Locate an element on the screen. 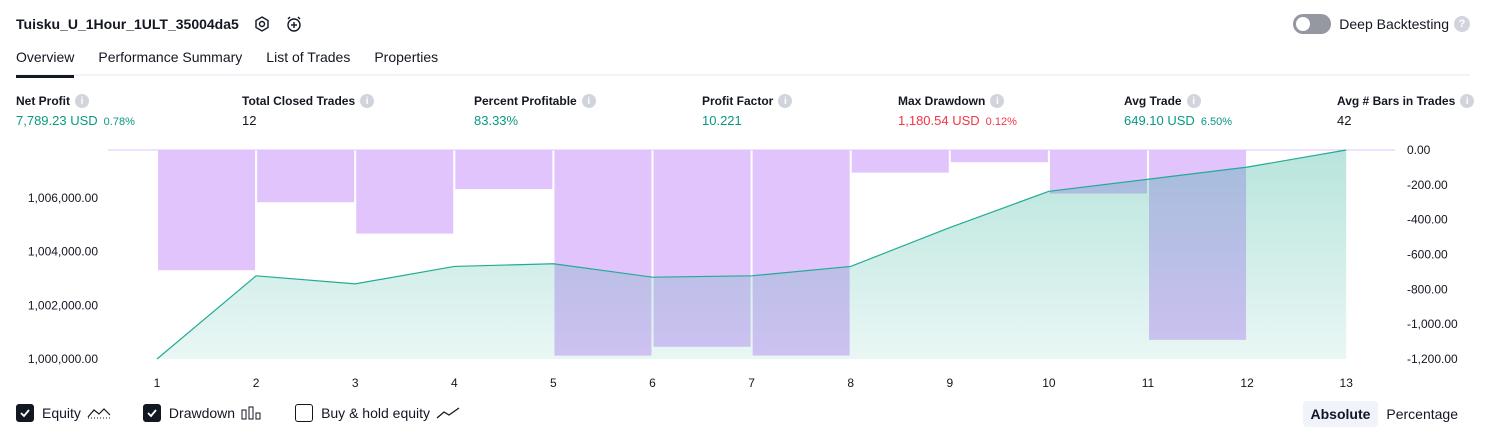 The height and width of the screenshot is (438, 1486). deep-backtesting: Deep Backtesting ? is located at coordinates (1381, 24).